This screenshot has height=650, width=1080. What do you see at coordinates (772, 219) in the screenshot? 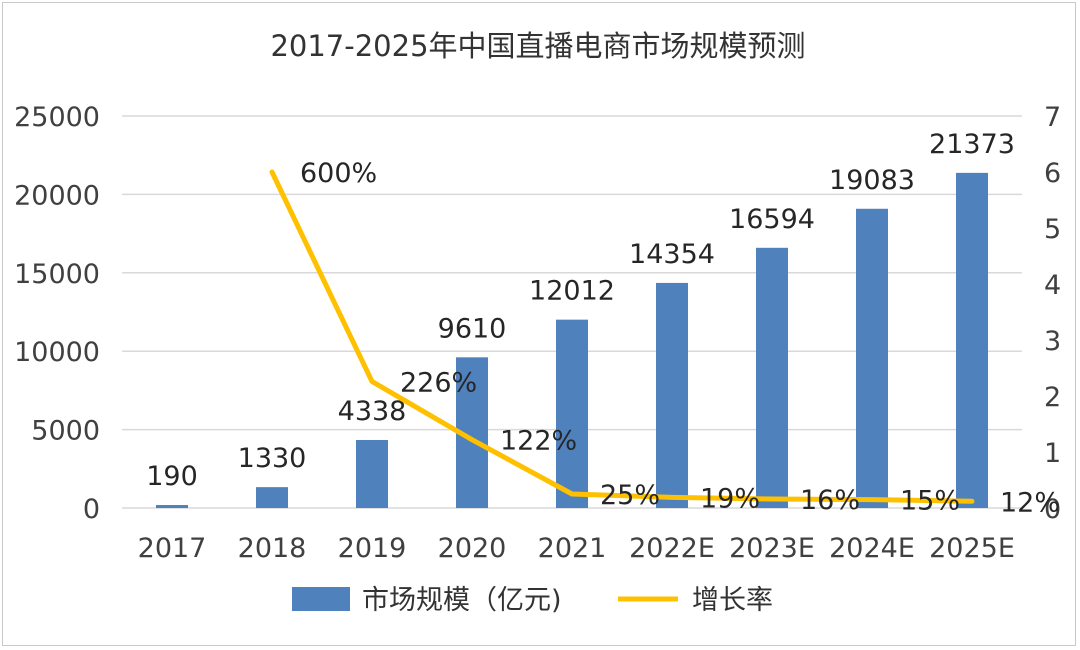
I see `bar-data-label: 16594` at bounding box center [772, 219].